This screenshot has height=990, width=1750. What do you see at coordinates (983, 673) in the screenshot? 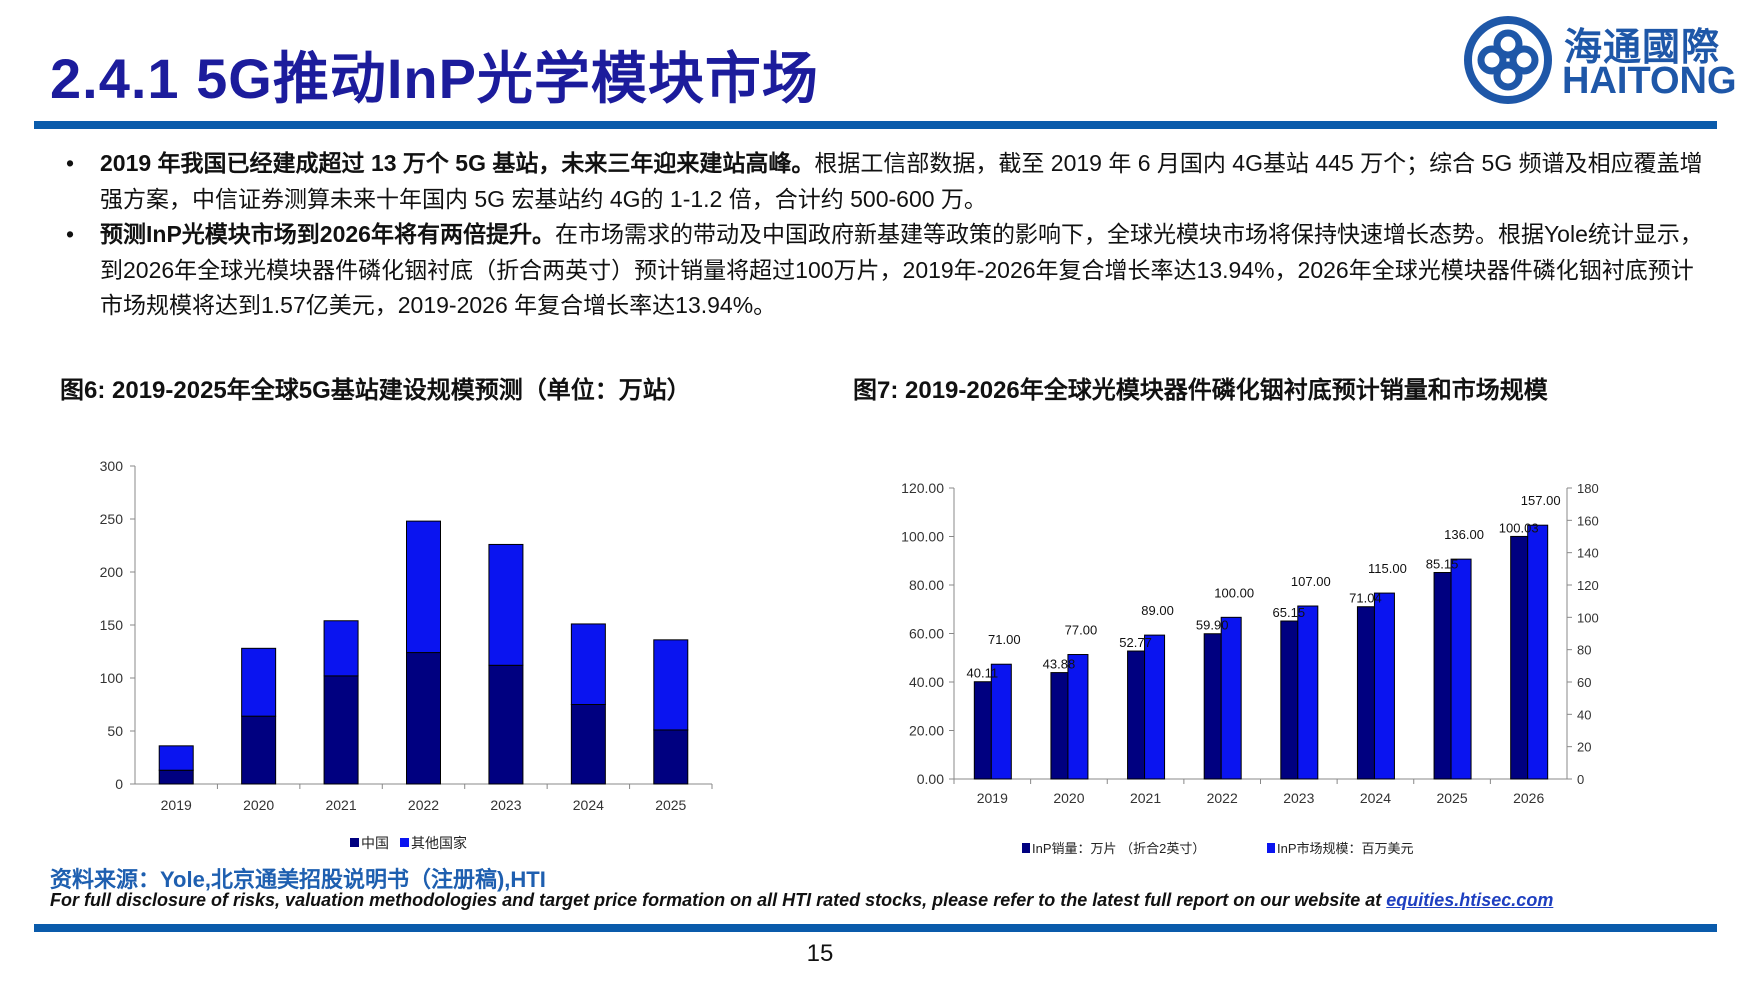
I see `data-label-sales: 40.11` at bounding box center [983, 673].